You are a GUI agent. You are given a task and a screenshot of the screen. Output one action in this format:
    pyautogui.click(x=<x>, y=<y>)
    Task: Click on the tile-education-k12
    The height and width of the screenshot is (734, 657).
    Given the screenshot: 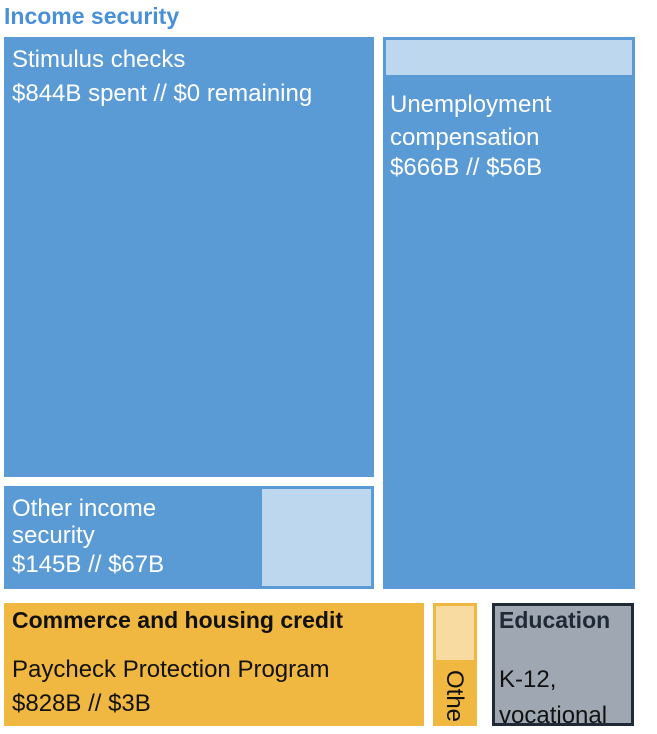 What is the action you would take?
    pyautogui.click(x=563, y=664)
    